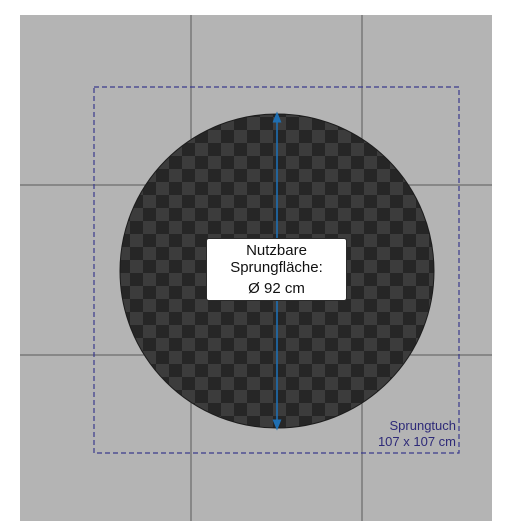 This screenshot has width=511, height=521. What do you see at coordinates (416, 441) in the screenshot?
I see `mat-label-line2: 107 x 107 cm` at bounding box center [416, 441].